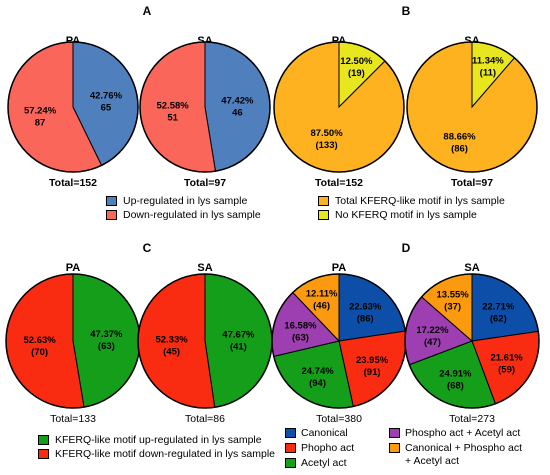 The height and width of the screenshot is (475, 550). I want to click on slice-count-label: (47), so click(432, 342).